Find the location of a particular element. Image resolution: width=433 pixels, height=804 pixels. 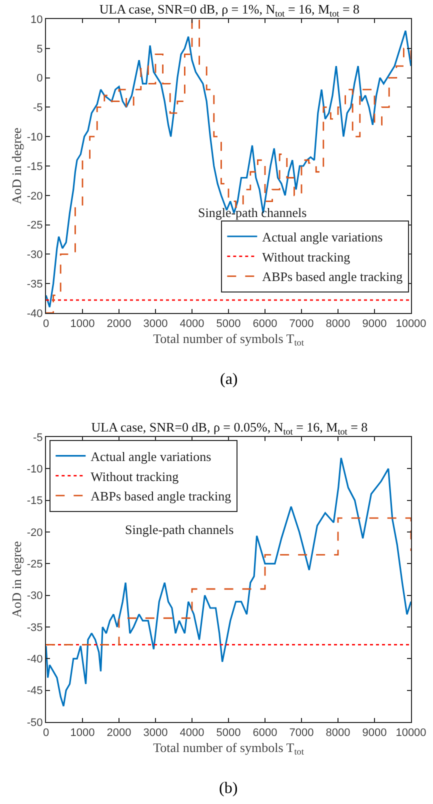

chart-title: ULA case, SNR=0 dB, ρ = 1%, N$_{tot}$ = 16, M$_{tot}$ = 8 is located at coordinates (229, 10).